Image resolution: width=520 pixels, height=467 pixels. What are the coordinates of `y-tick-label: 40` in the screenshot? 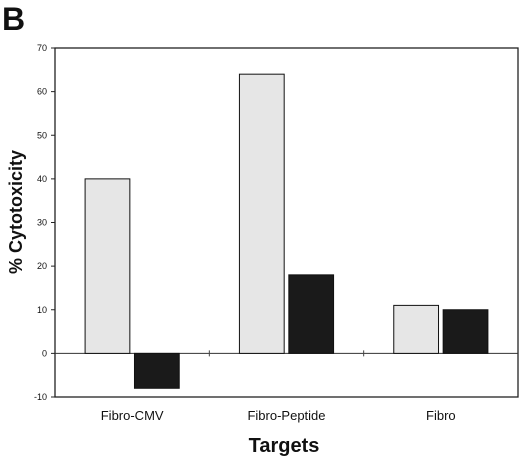 It's located at (42, 179).